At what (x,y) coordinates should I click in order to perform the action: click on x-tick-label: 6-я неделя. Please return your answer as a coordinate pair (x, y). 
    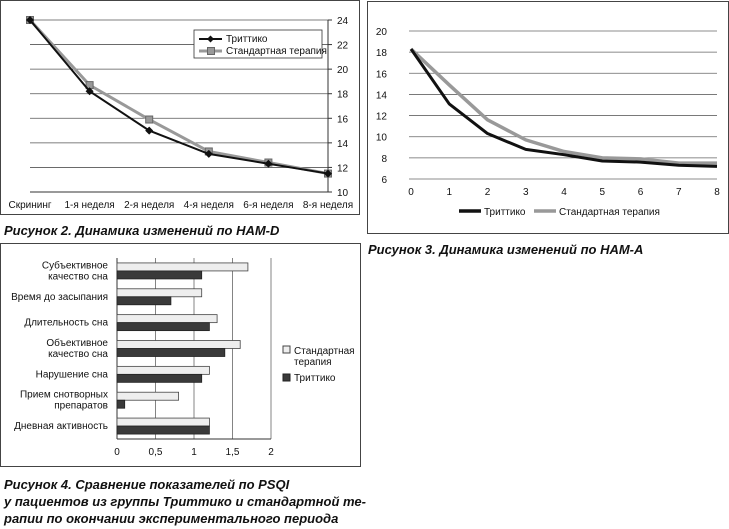
    Looking at the image, I should click on (268, 205).